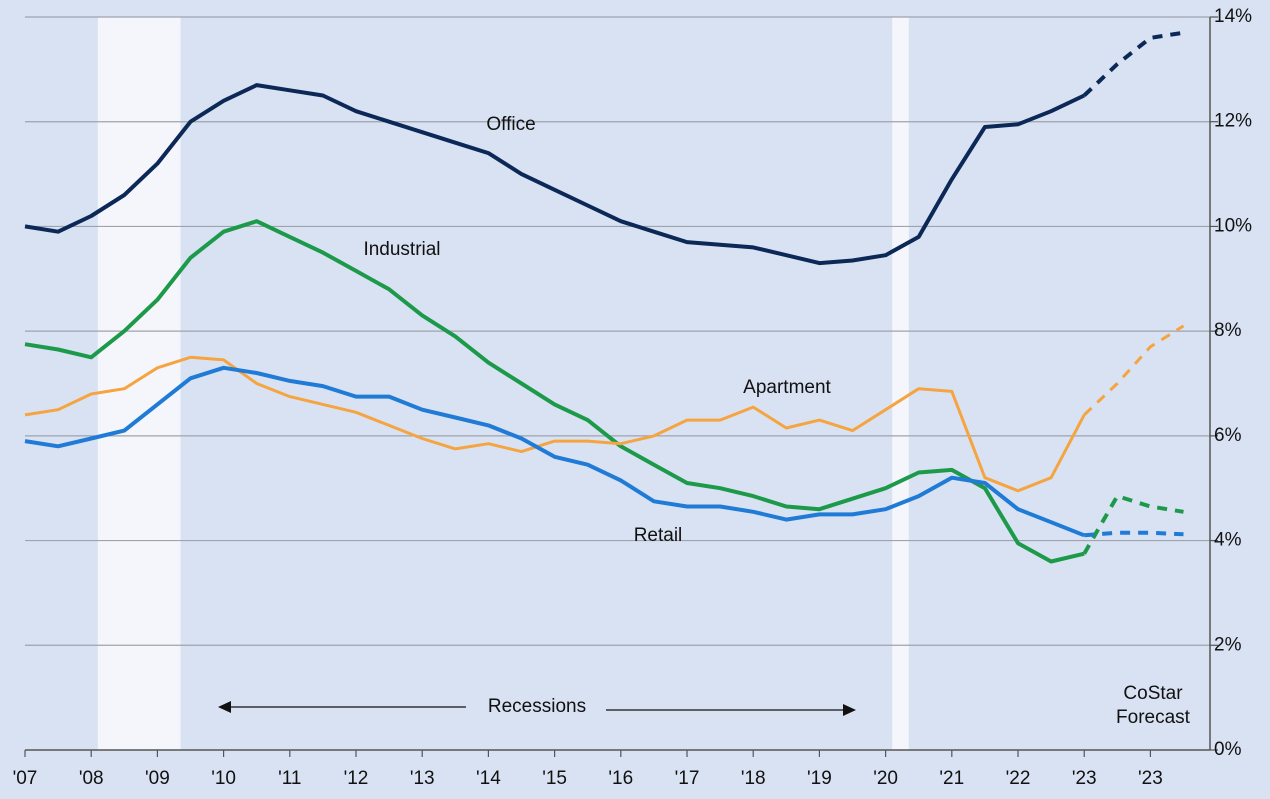 The height and width of the screenshot is (799, 1270). What do you see at coordinates (555, 424) in the screenshot?
I see `series-line` at bounding box center [555, 424].